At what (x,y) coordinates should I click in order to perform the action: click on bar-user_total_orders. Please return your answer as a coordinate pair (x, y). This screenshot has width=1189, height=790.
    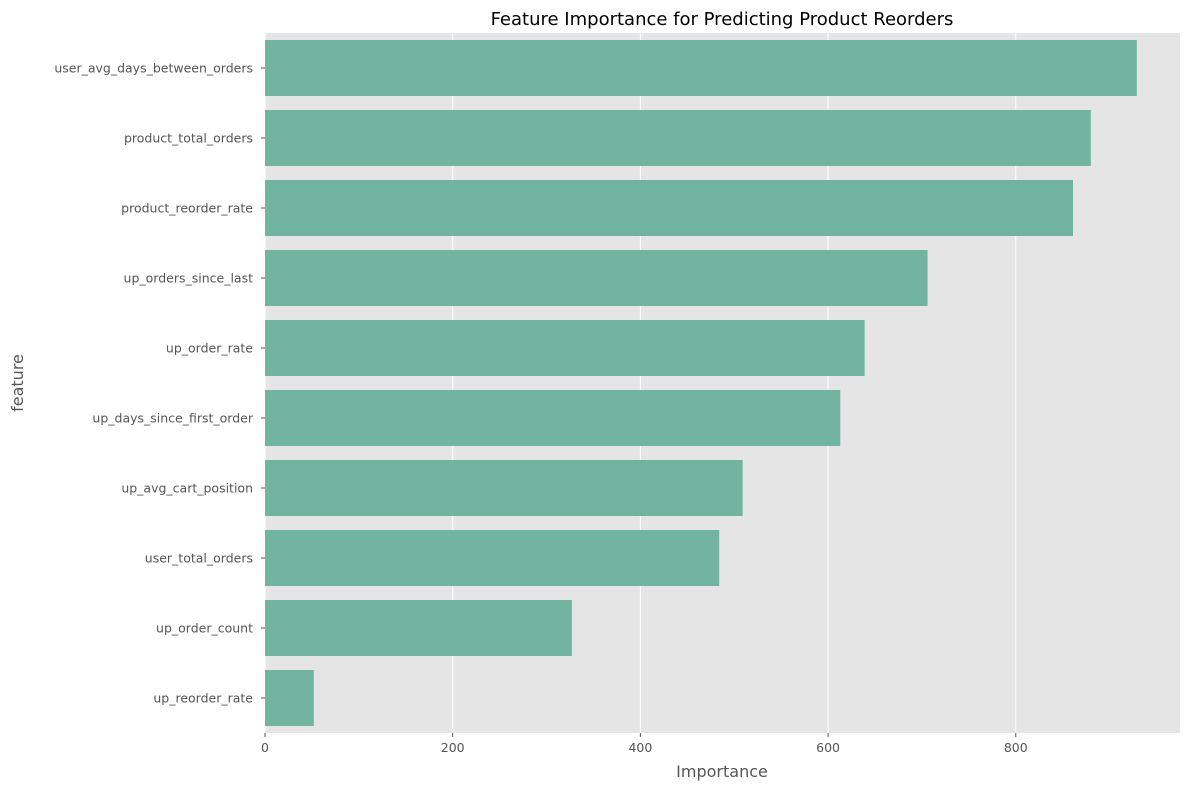
    Looking at the image, I should click on (492, 558).